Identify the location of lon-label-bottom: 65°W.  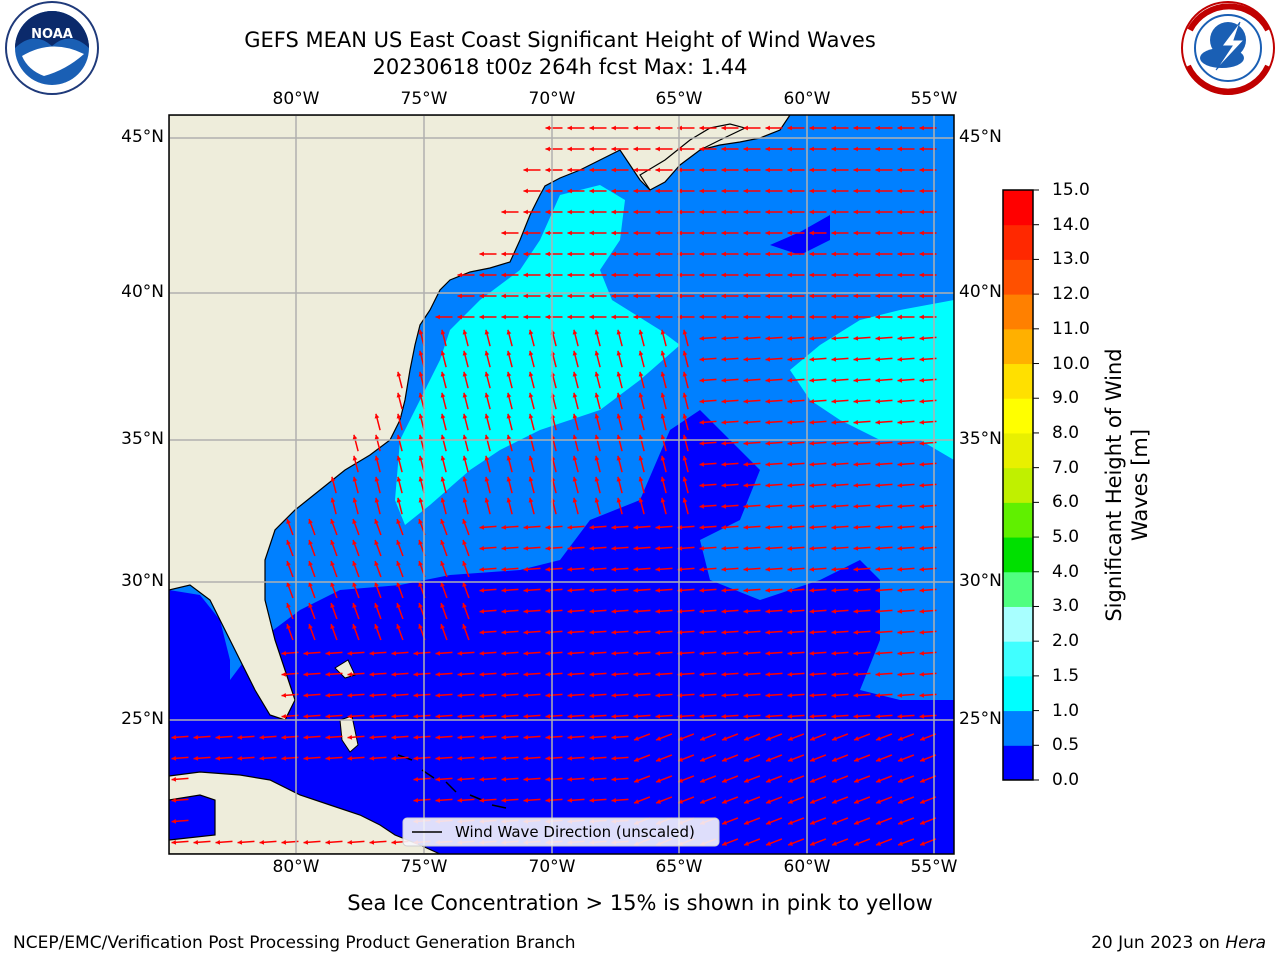
(679, 867).